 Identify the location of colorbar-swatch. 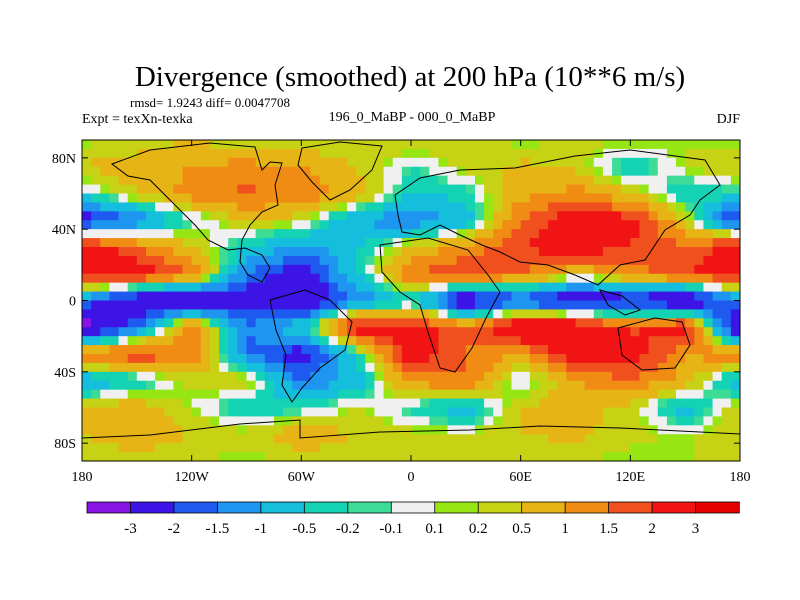
(109, 507).